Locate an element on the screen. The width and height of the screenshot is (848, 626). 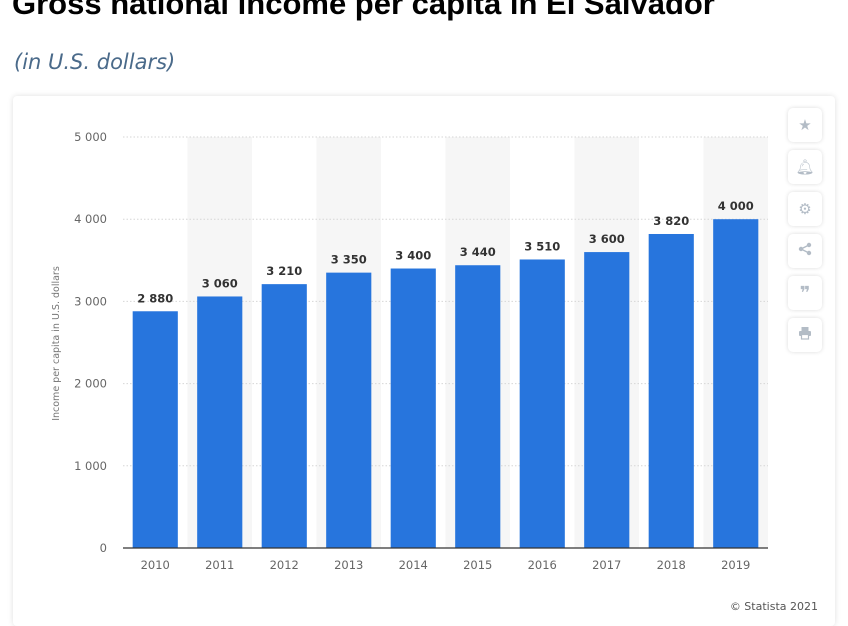
bar-value-label: 3 440 is located at coordinates (478, 252).